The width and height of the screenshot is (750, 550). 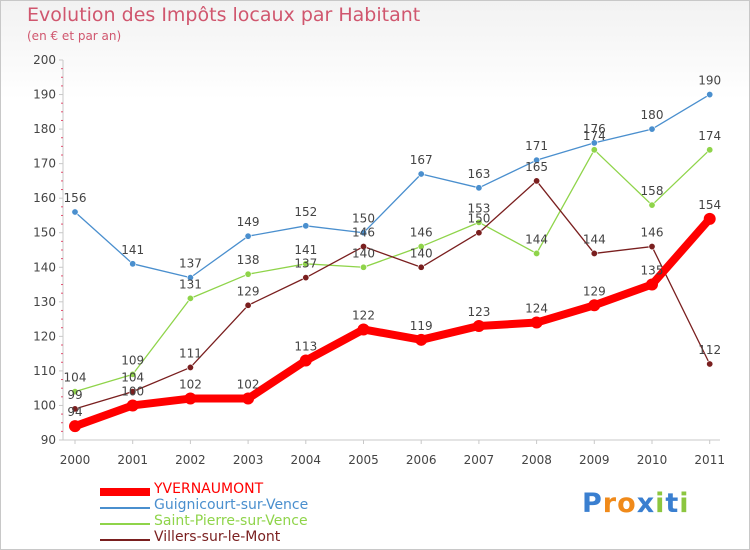 What do you see at coordinates (132, 460) in the screenshot?
I see `x-tick-label: 2001` at bounding box center [132, 460].